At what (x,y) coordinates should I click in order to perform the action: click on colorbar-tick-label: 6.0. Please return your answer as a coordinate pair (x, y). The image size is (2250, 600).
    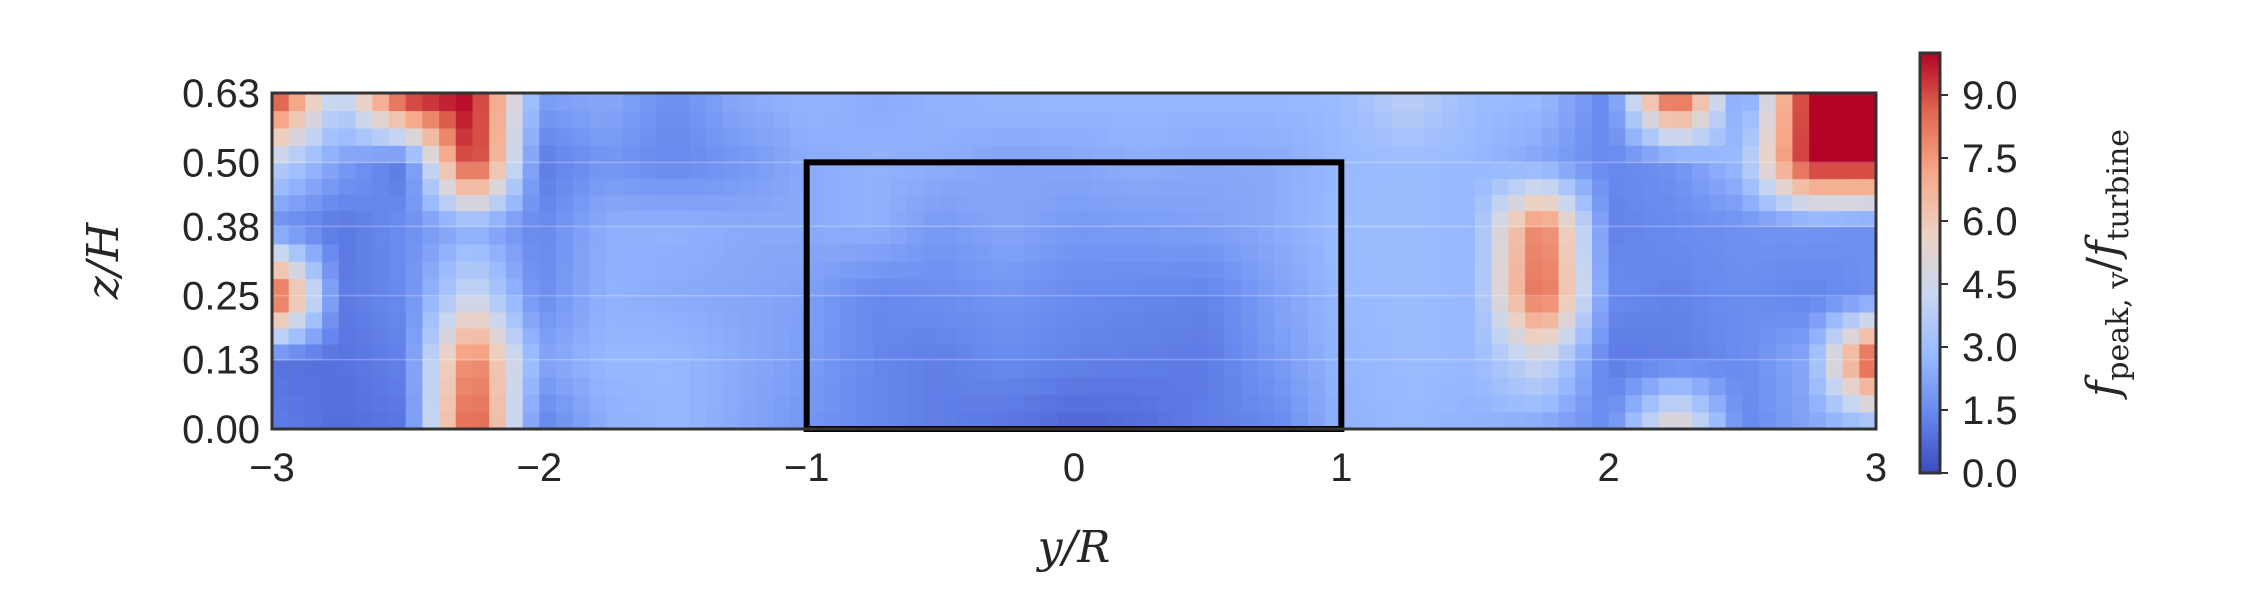
    Looking at the image, I should click on (1990, 222).